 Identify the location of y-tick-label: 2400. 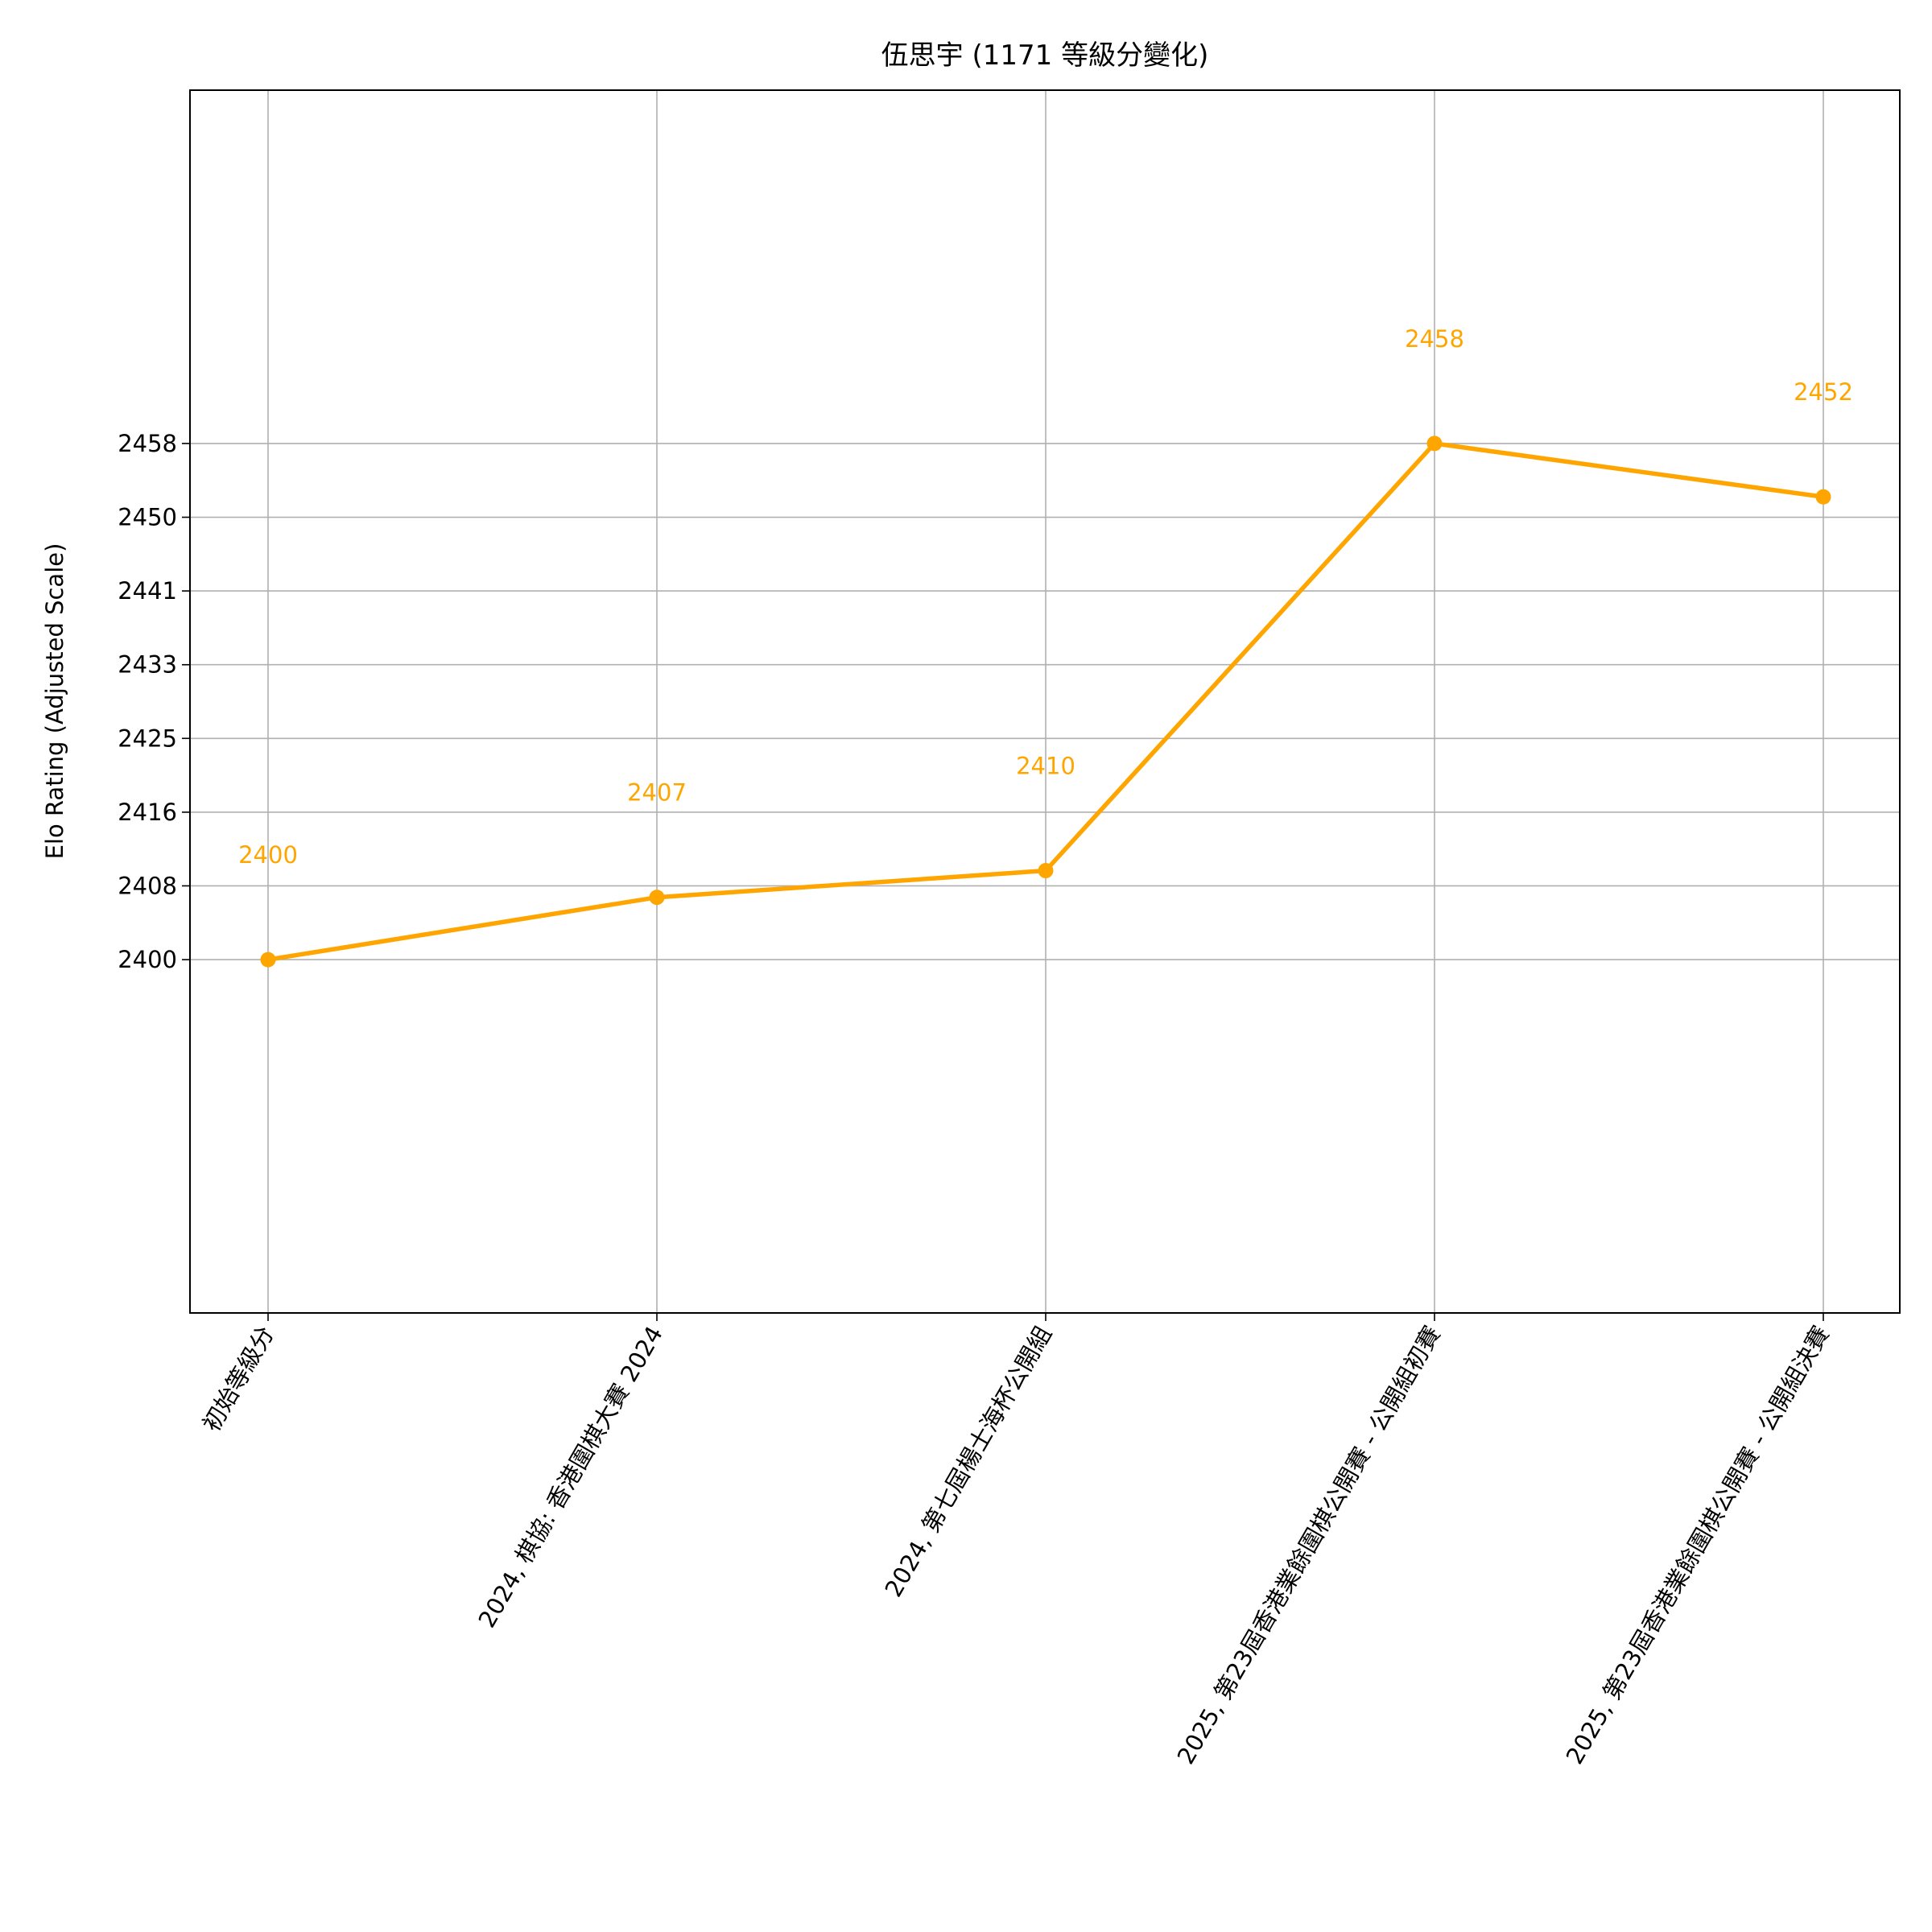
(147, 959).